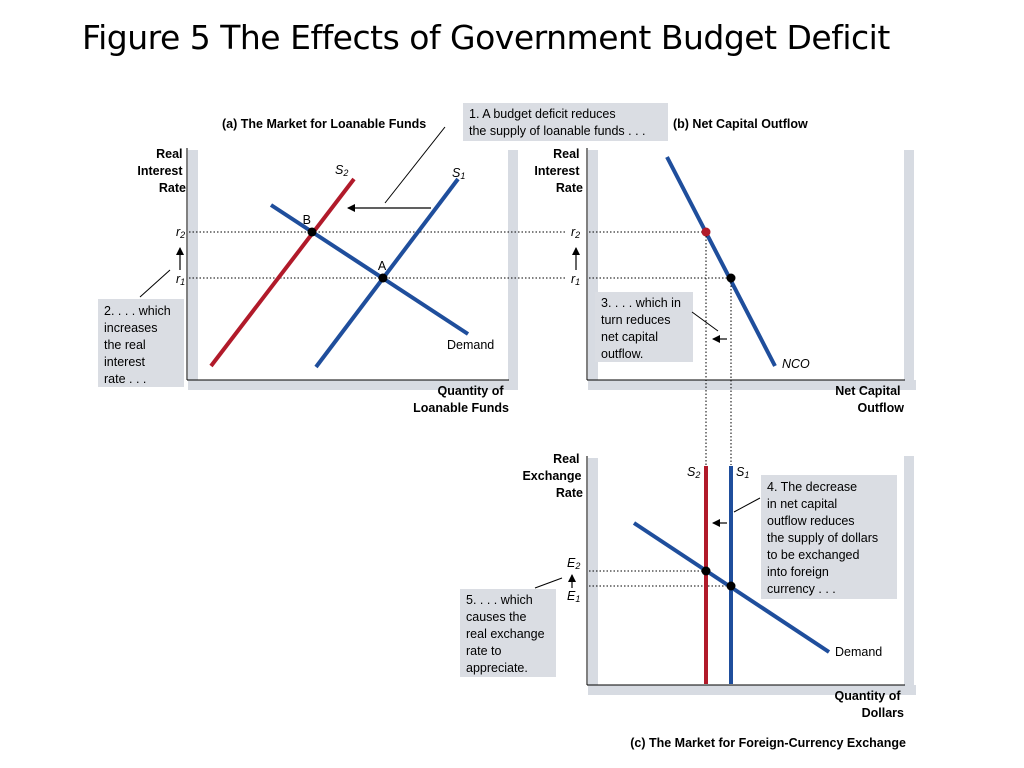 The height and width of the screenshot is (768, 1024). What do you see at coordinates (180, 232) in the screenshot?
I see `r2-tick-label: r2` at bounding box center [180, 232].